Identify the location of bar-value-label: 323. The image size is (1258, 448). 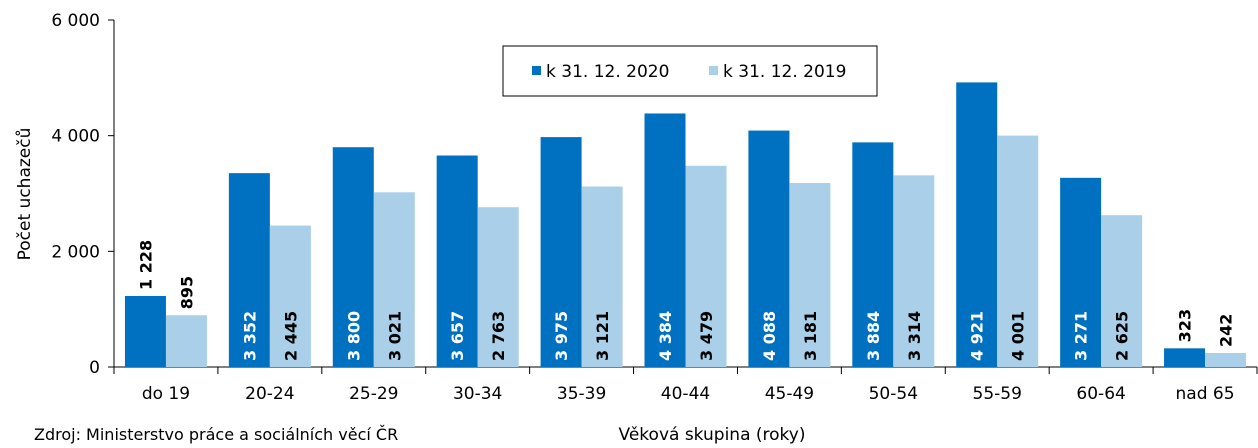
(1185, 325).